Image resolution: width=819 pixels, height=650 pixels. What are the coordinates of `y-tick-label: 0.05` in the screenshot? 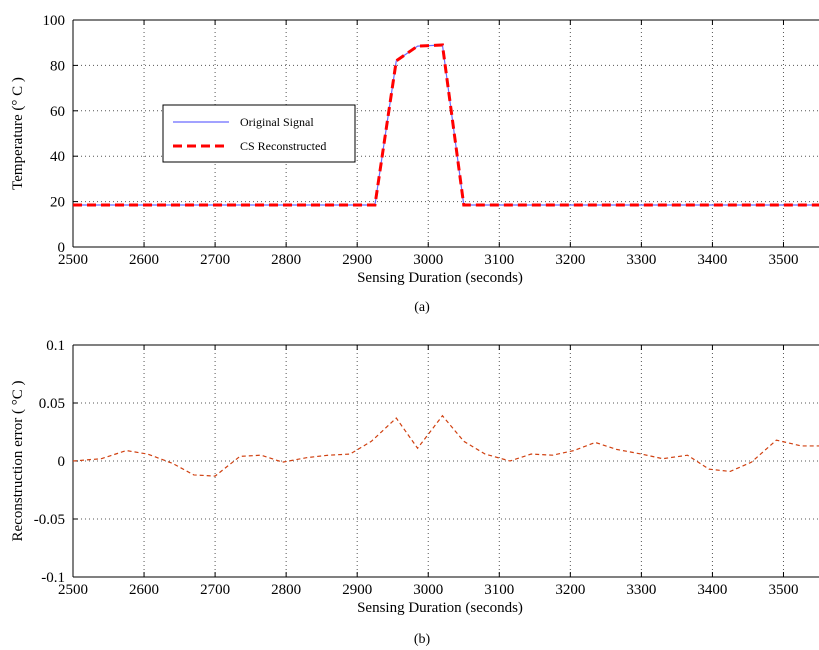 It's located at (52, 404).